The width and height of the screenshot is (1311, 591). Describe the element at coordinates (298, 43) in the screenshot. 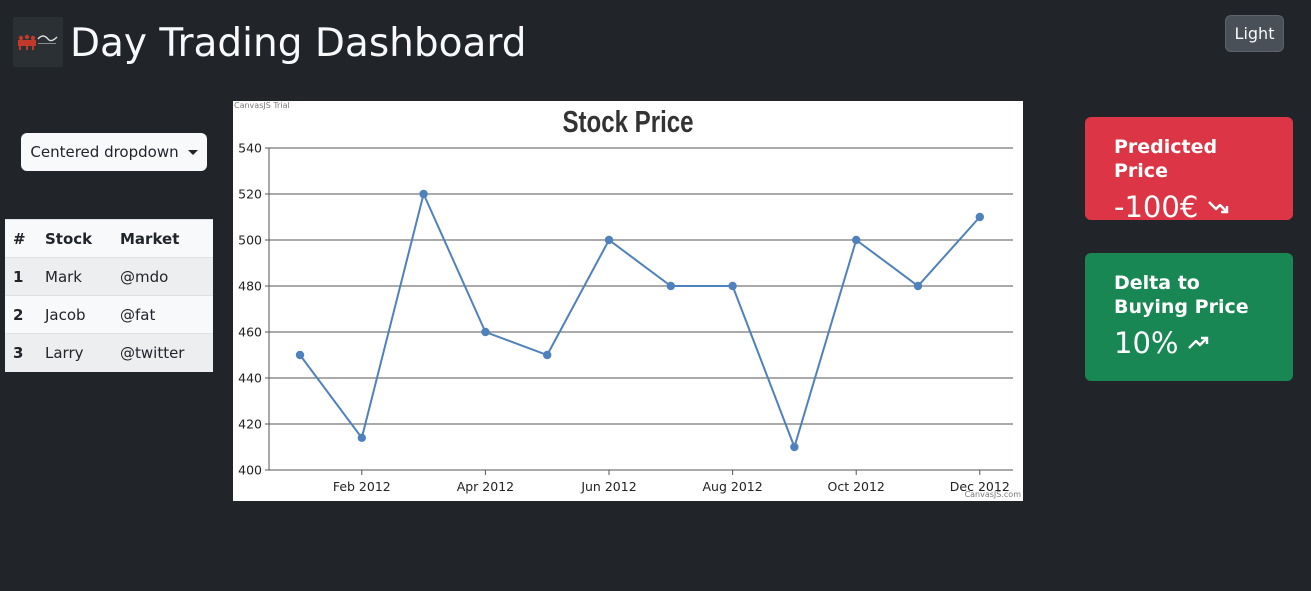

I see `page-title: Day Trading Dashboard` at that location.